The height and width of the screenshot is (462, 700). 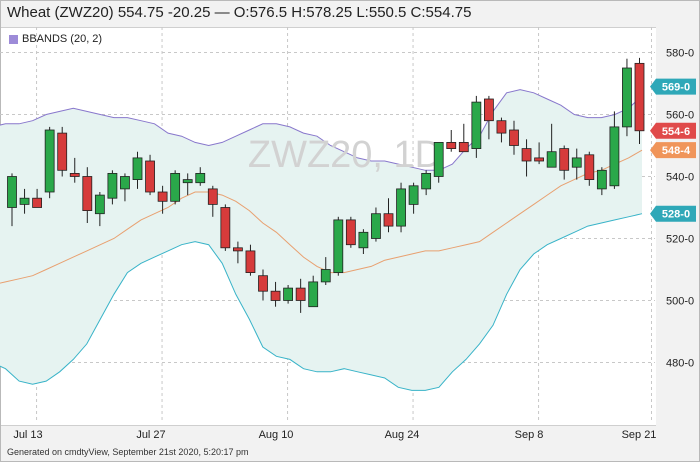 What do you see at coordinates (150, 435) in the screenshot?
I see `x-tick-label: Jul 27` at bounding box center [150, 435].